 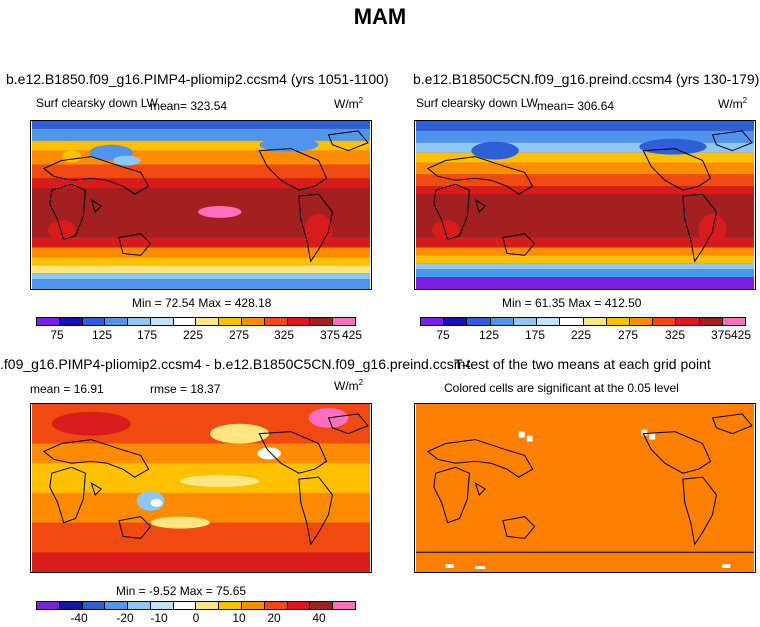 I want to click on map-pliocene, so click(x=201, y=205).